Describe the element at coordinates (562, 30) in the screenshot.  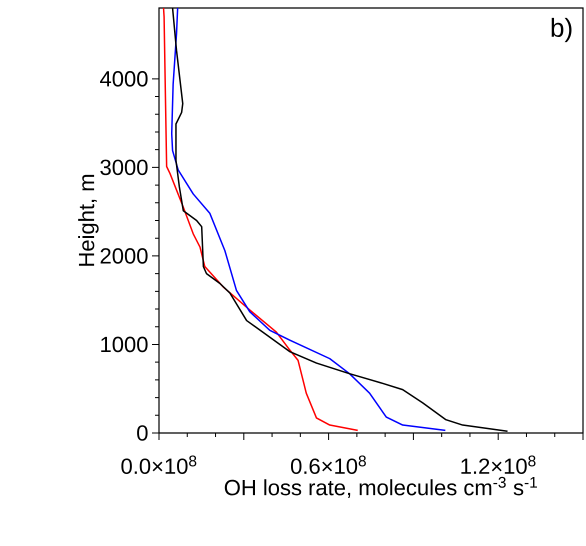
I see `annotation: b)` at that location.